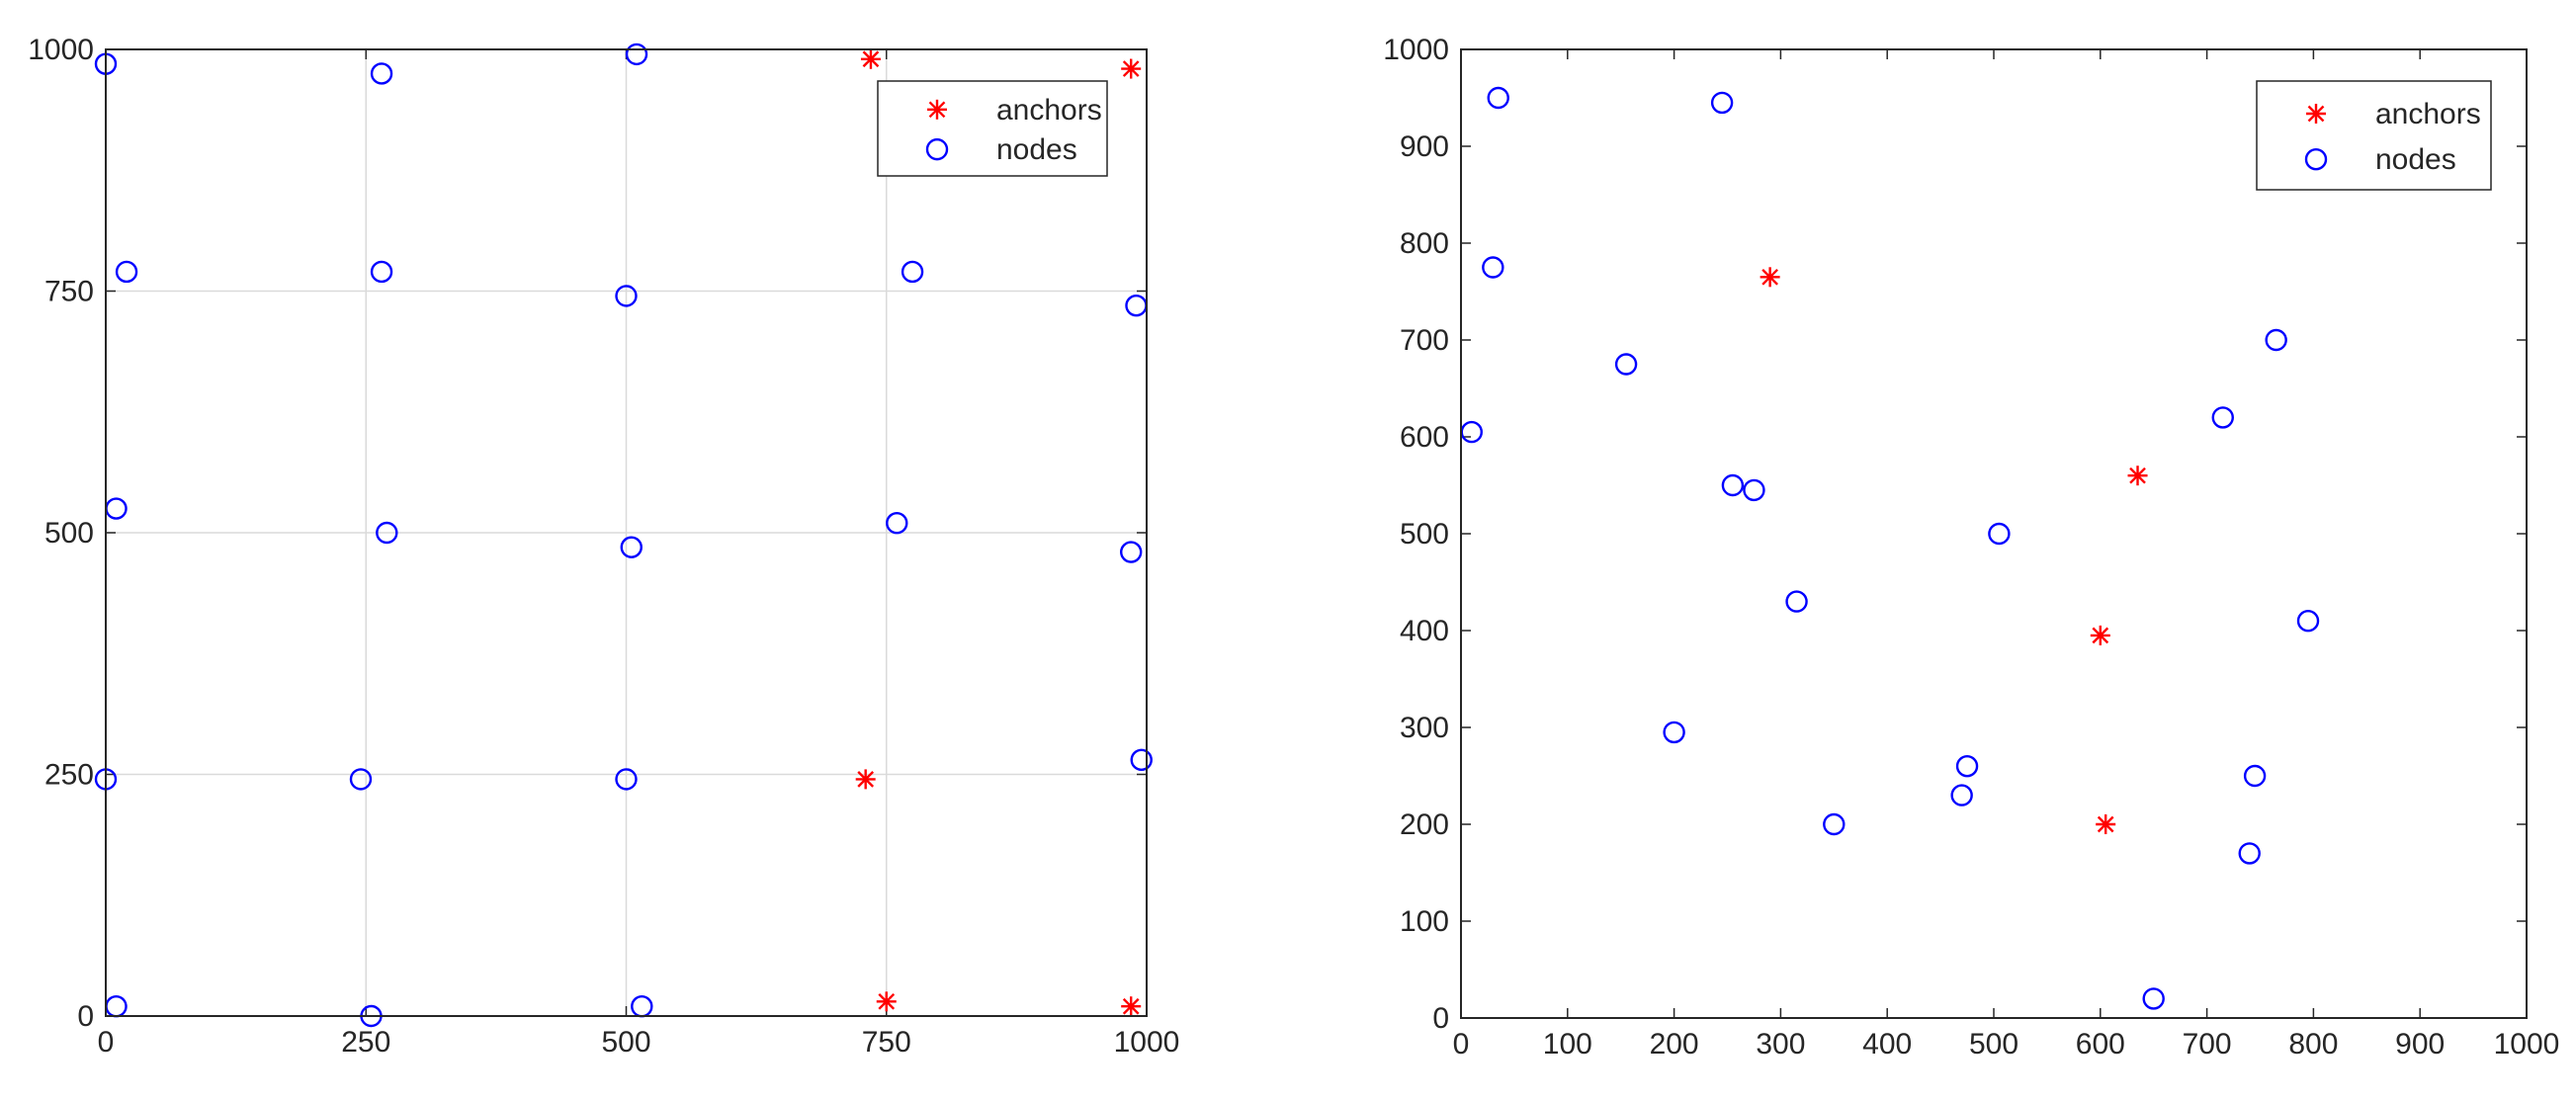 The height and width of the screenshot is (1104, 2576). I want to click on y-tick-label: 700, so click(1424, 340).